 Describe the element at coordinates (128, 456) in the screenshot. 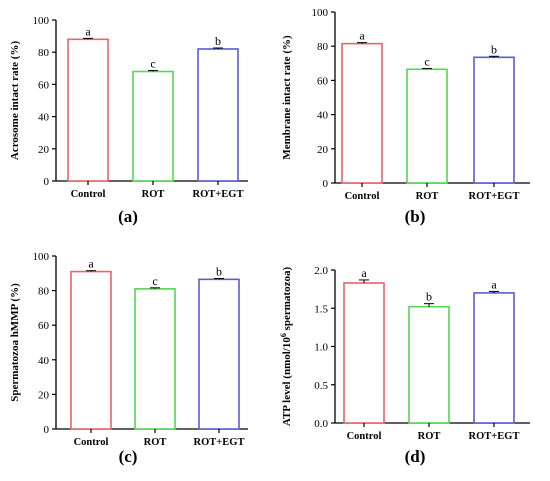

I see `panel-label: (c)` at that location.